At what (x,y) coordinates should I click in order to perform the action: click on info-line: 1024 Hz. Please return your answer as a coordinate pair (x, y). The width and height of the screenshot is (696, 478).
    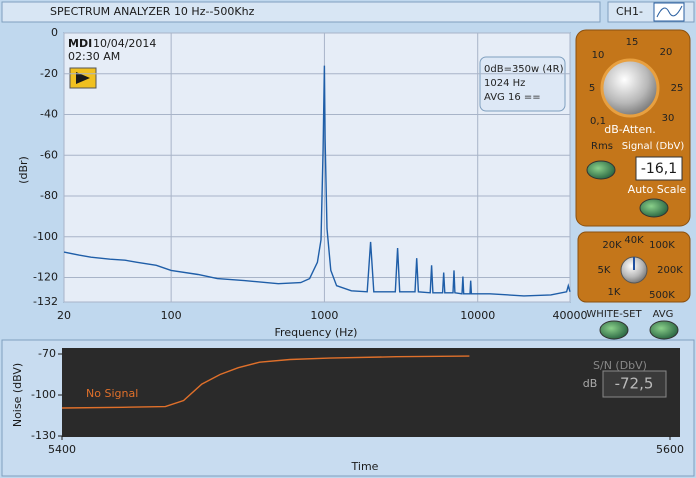
    Looking at the image, I should click on (504, 83).